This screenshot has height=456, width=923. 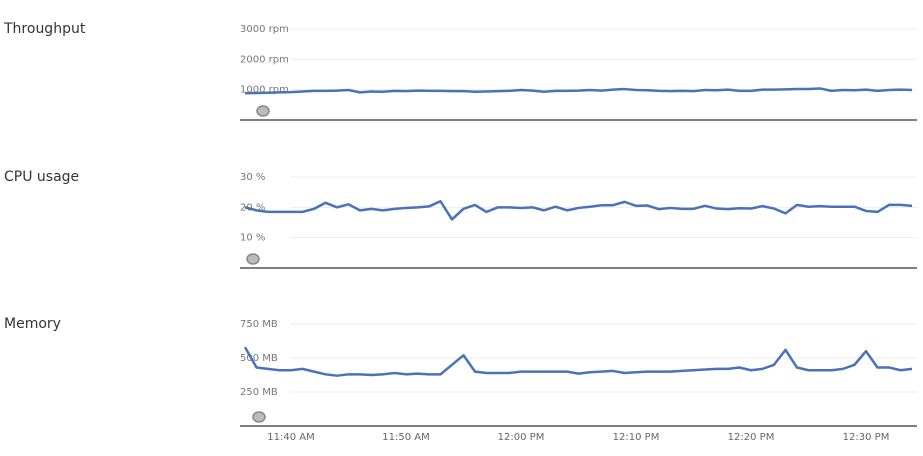 What do you see at coordinates (264, 29) in the screenshot?
I see `y-tick-label: 3000 rpm` at bounding box center [264, 29].